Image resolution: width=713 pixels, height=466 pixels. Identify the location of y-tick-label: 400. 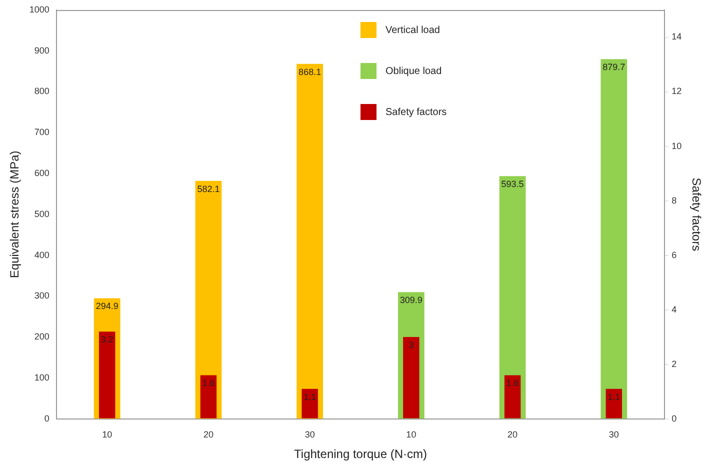
(42, 255).